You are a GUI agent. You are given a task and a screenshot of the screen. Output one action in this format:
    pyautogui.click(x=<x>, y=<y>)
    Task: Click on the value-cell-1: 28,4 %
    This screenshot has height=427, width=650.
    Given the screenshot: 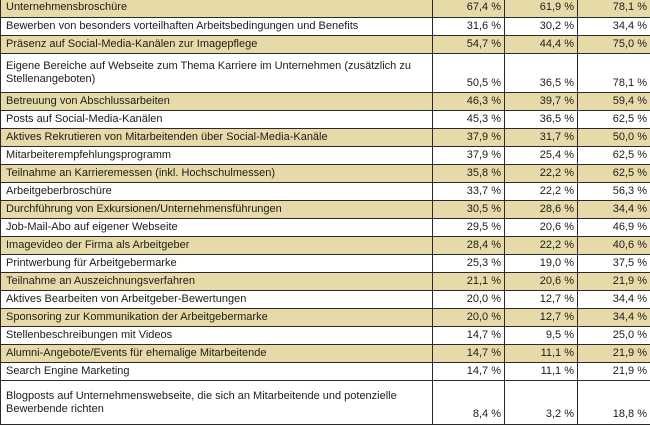 What is the action you would take?
    pyautogui.click(x=468, y=245)
    